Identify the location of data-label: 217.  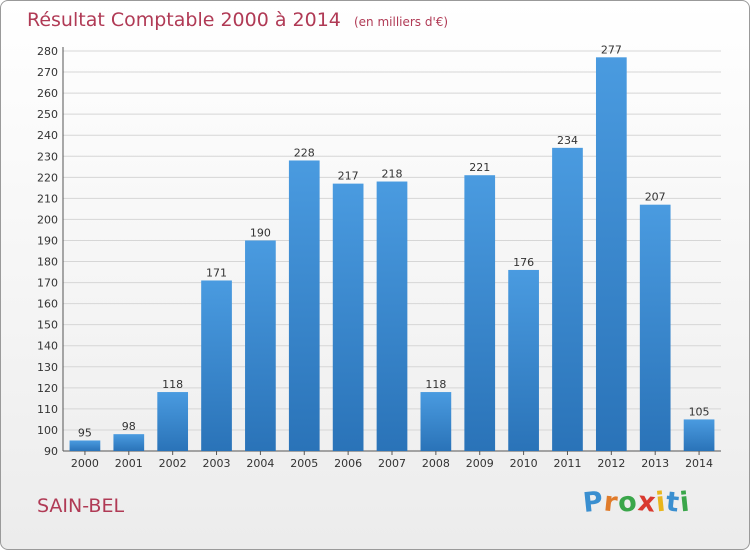
(348, 176).